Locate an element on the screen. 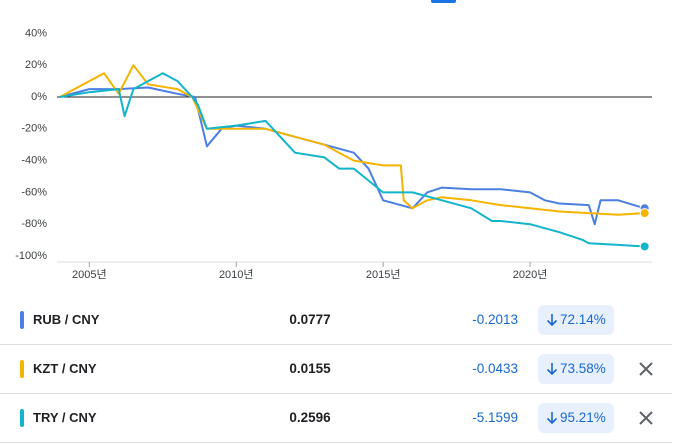 This screenshot has height=445, width=678. x-tick-label: 2020년 is located at coordinates (530, 274).